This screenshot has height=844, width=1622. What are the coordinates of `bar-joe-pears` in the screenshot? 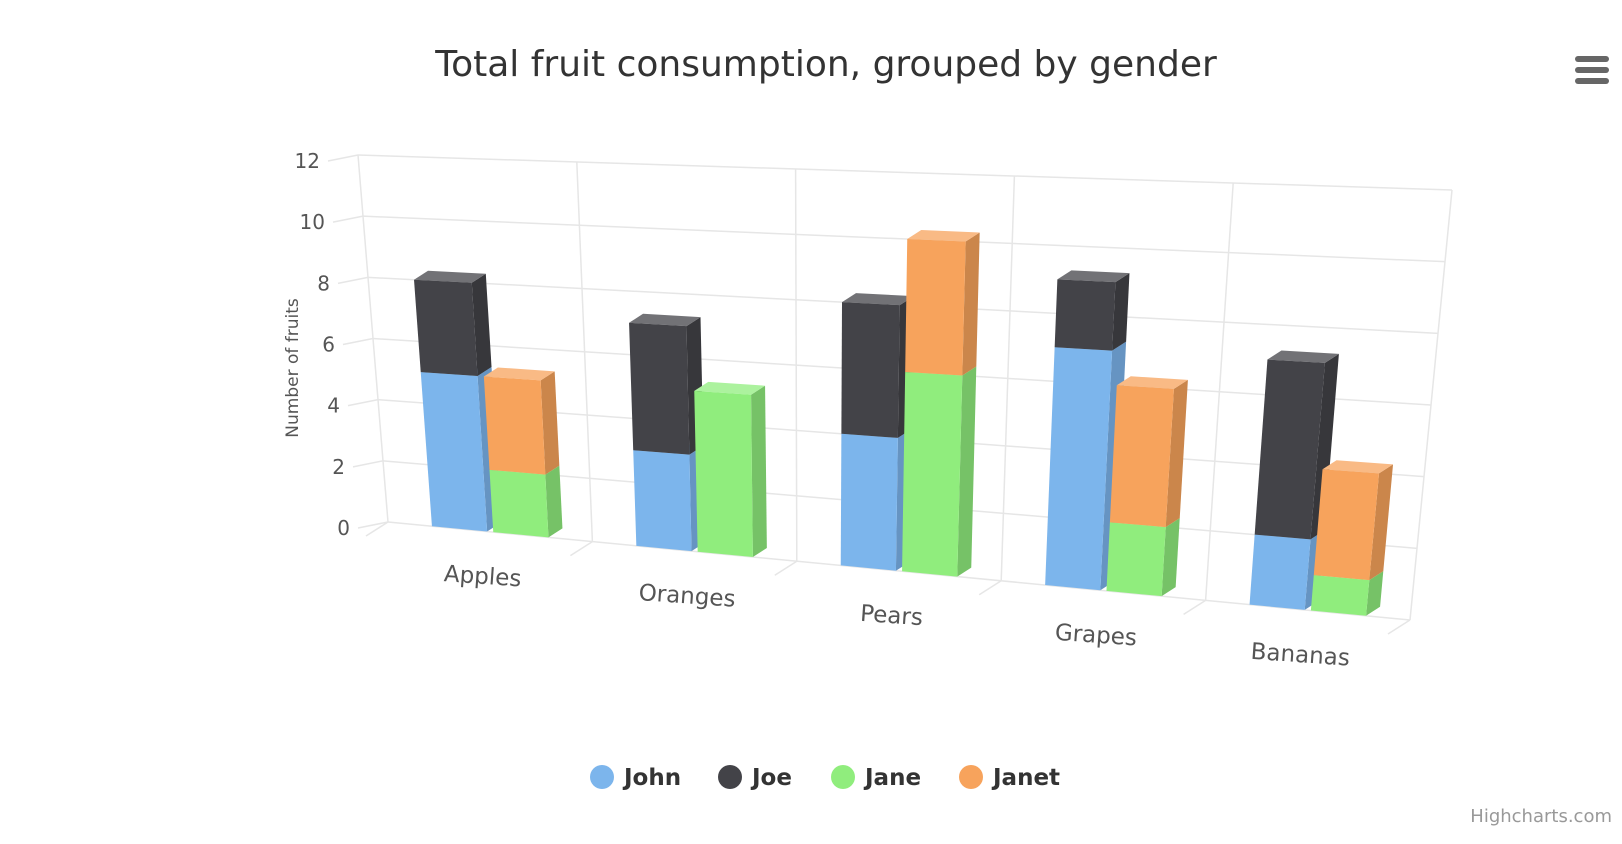 It's located at (877, 365).